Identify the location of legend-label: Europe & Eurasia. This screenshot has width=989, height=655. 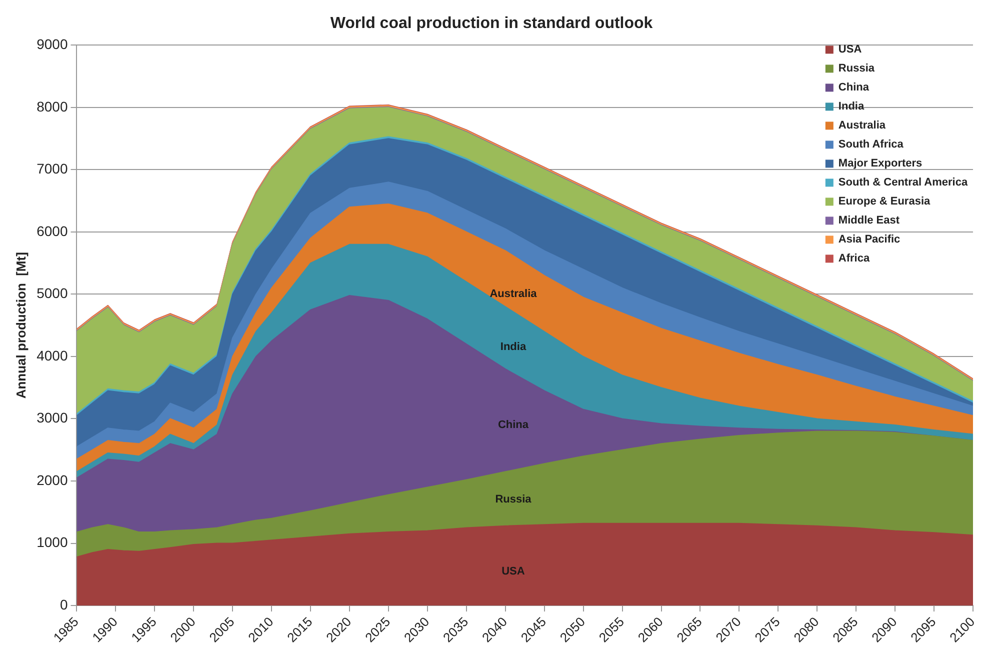
(884, 202).